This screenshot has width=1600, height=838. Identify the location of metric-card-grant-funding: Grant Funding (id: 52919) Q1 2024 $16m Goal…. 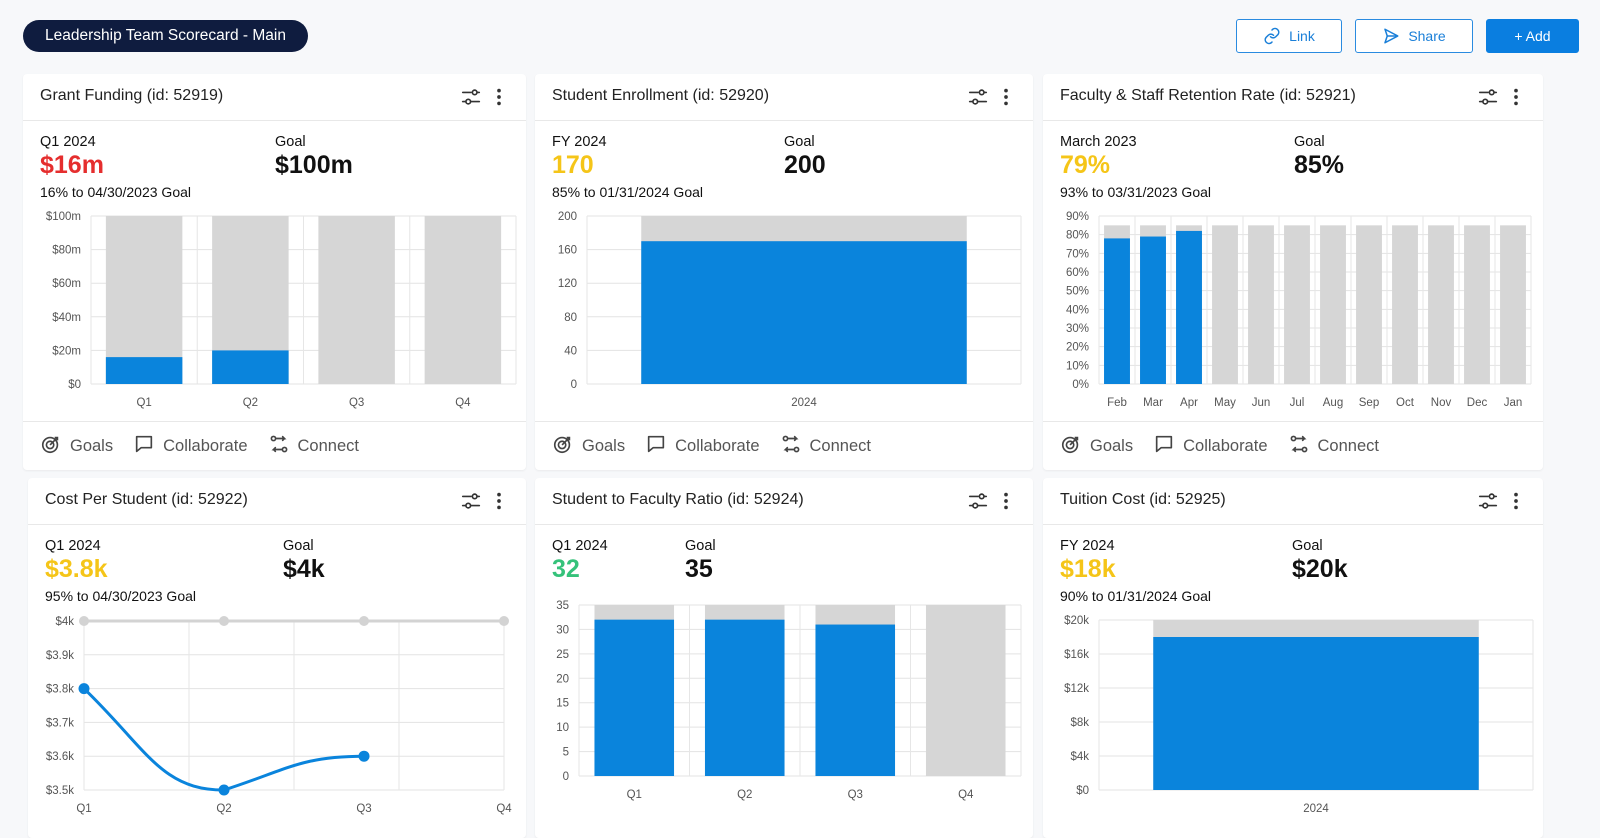
(274, 272).